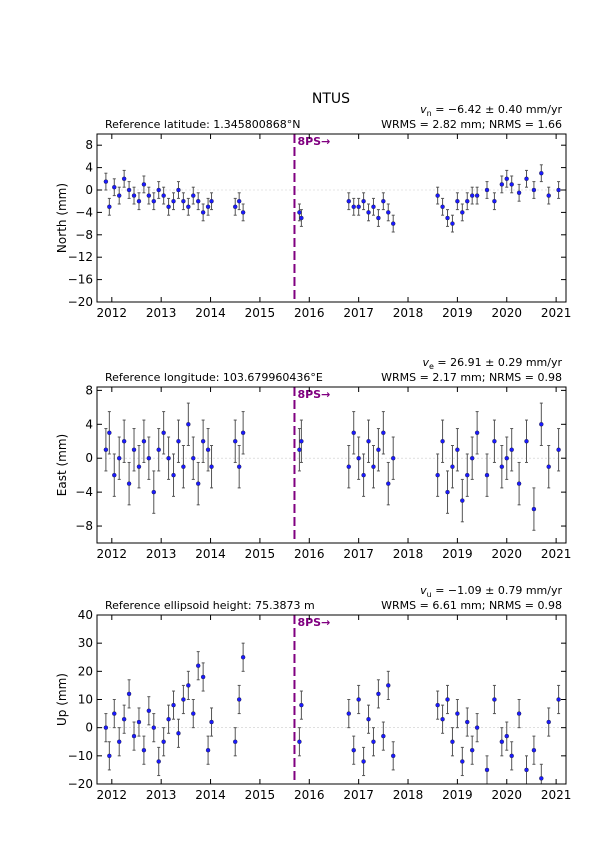 The width and height of the screenshot is (595, 842). What do you see at coordinates (80, 257) in the screenshot?
I see `y-tick-label: −12` at bounding box center [80, 257].